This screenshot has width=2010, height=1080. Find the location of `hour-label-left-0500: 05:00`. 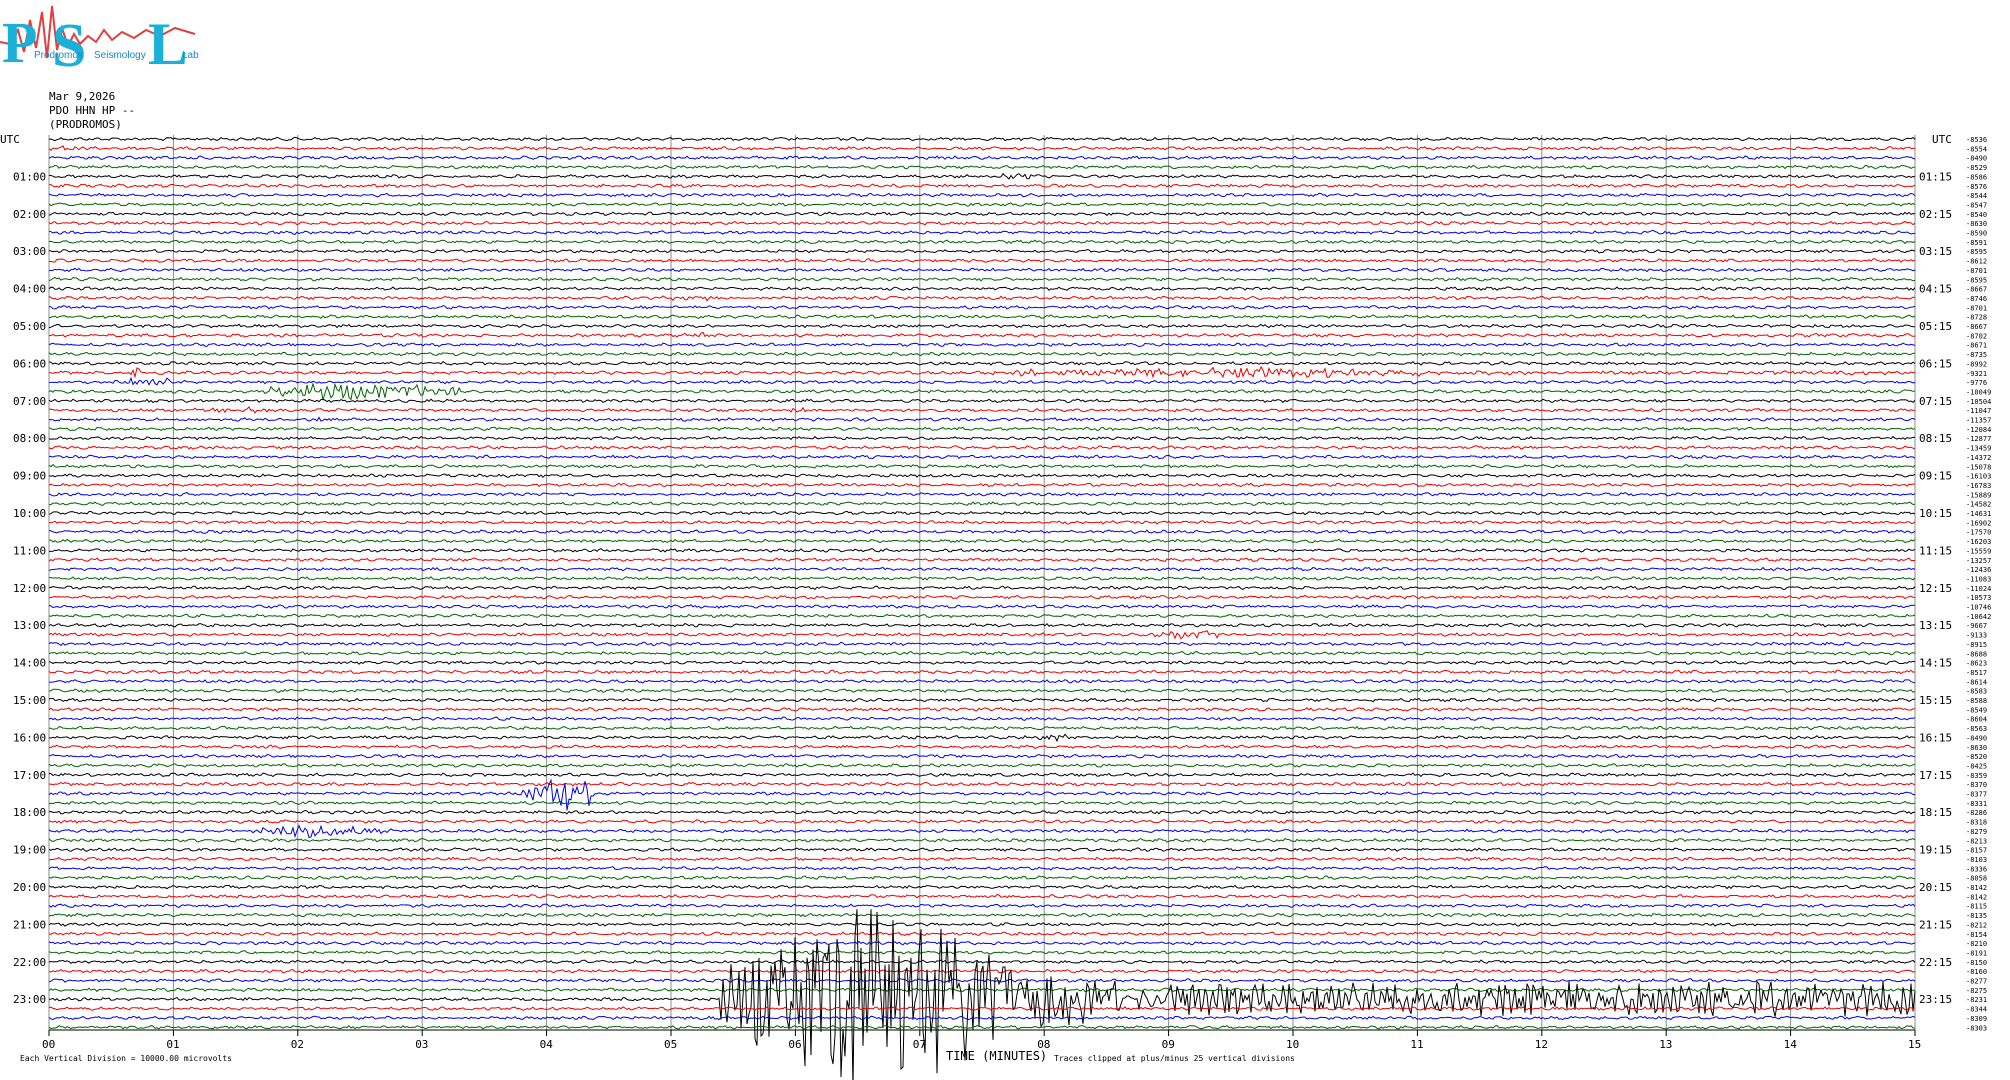

hour-label-left-0500: 05:00 is located at coordinates (29, 326).